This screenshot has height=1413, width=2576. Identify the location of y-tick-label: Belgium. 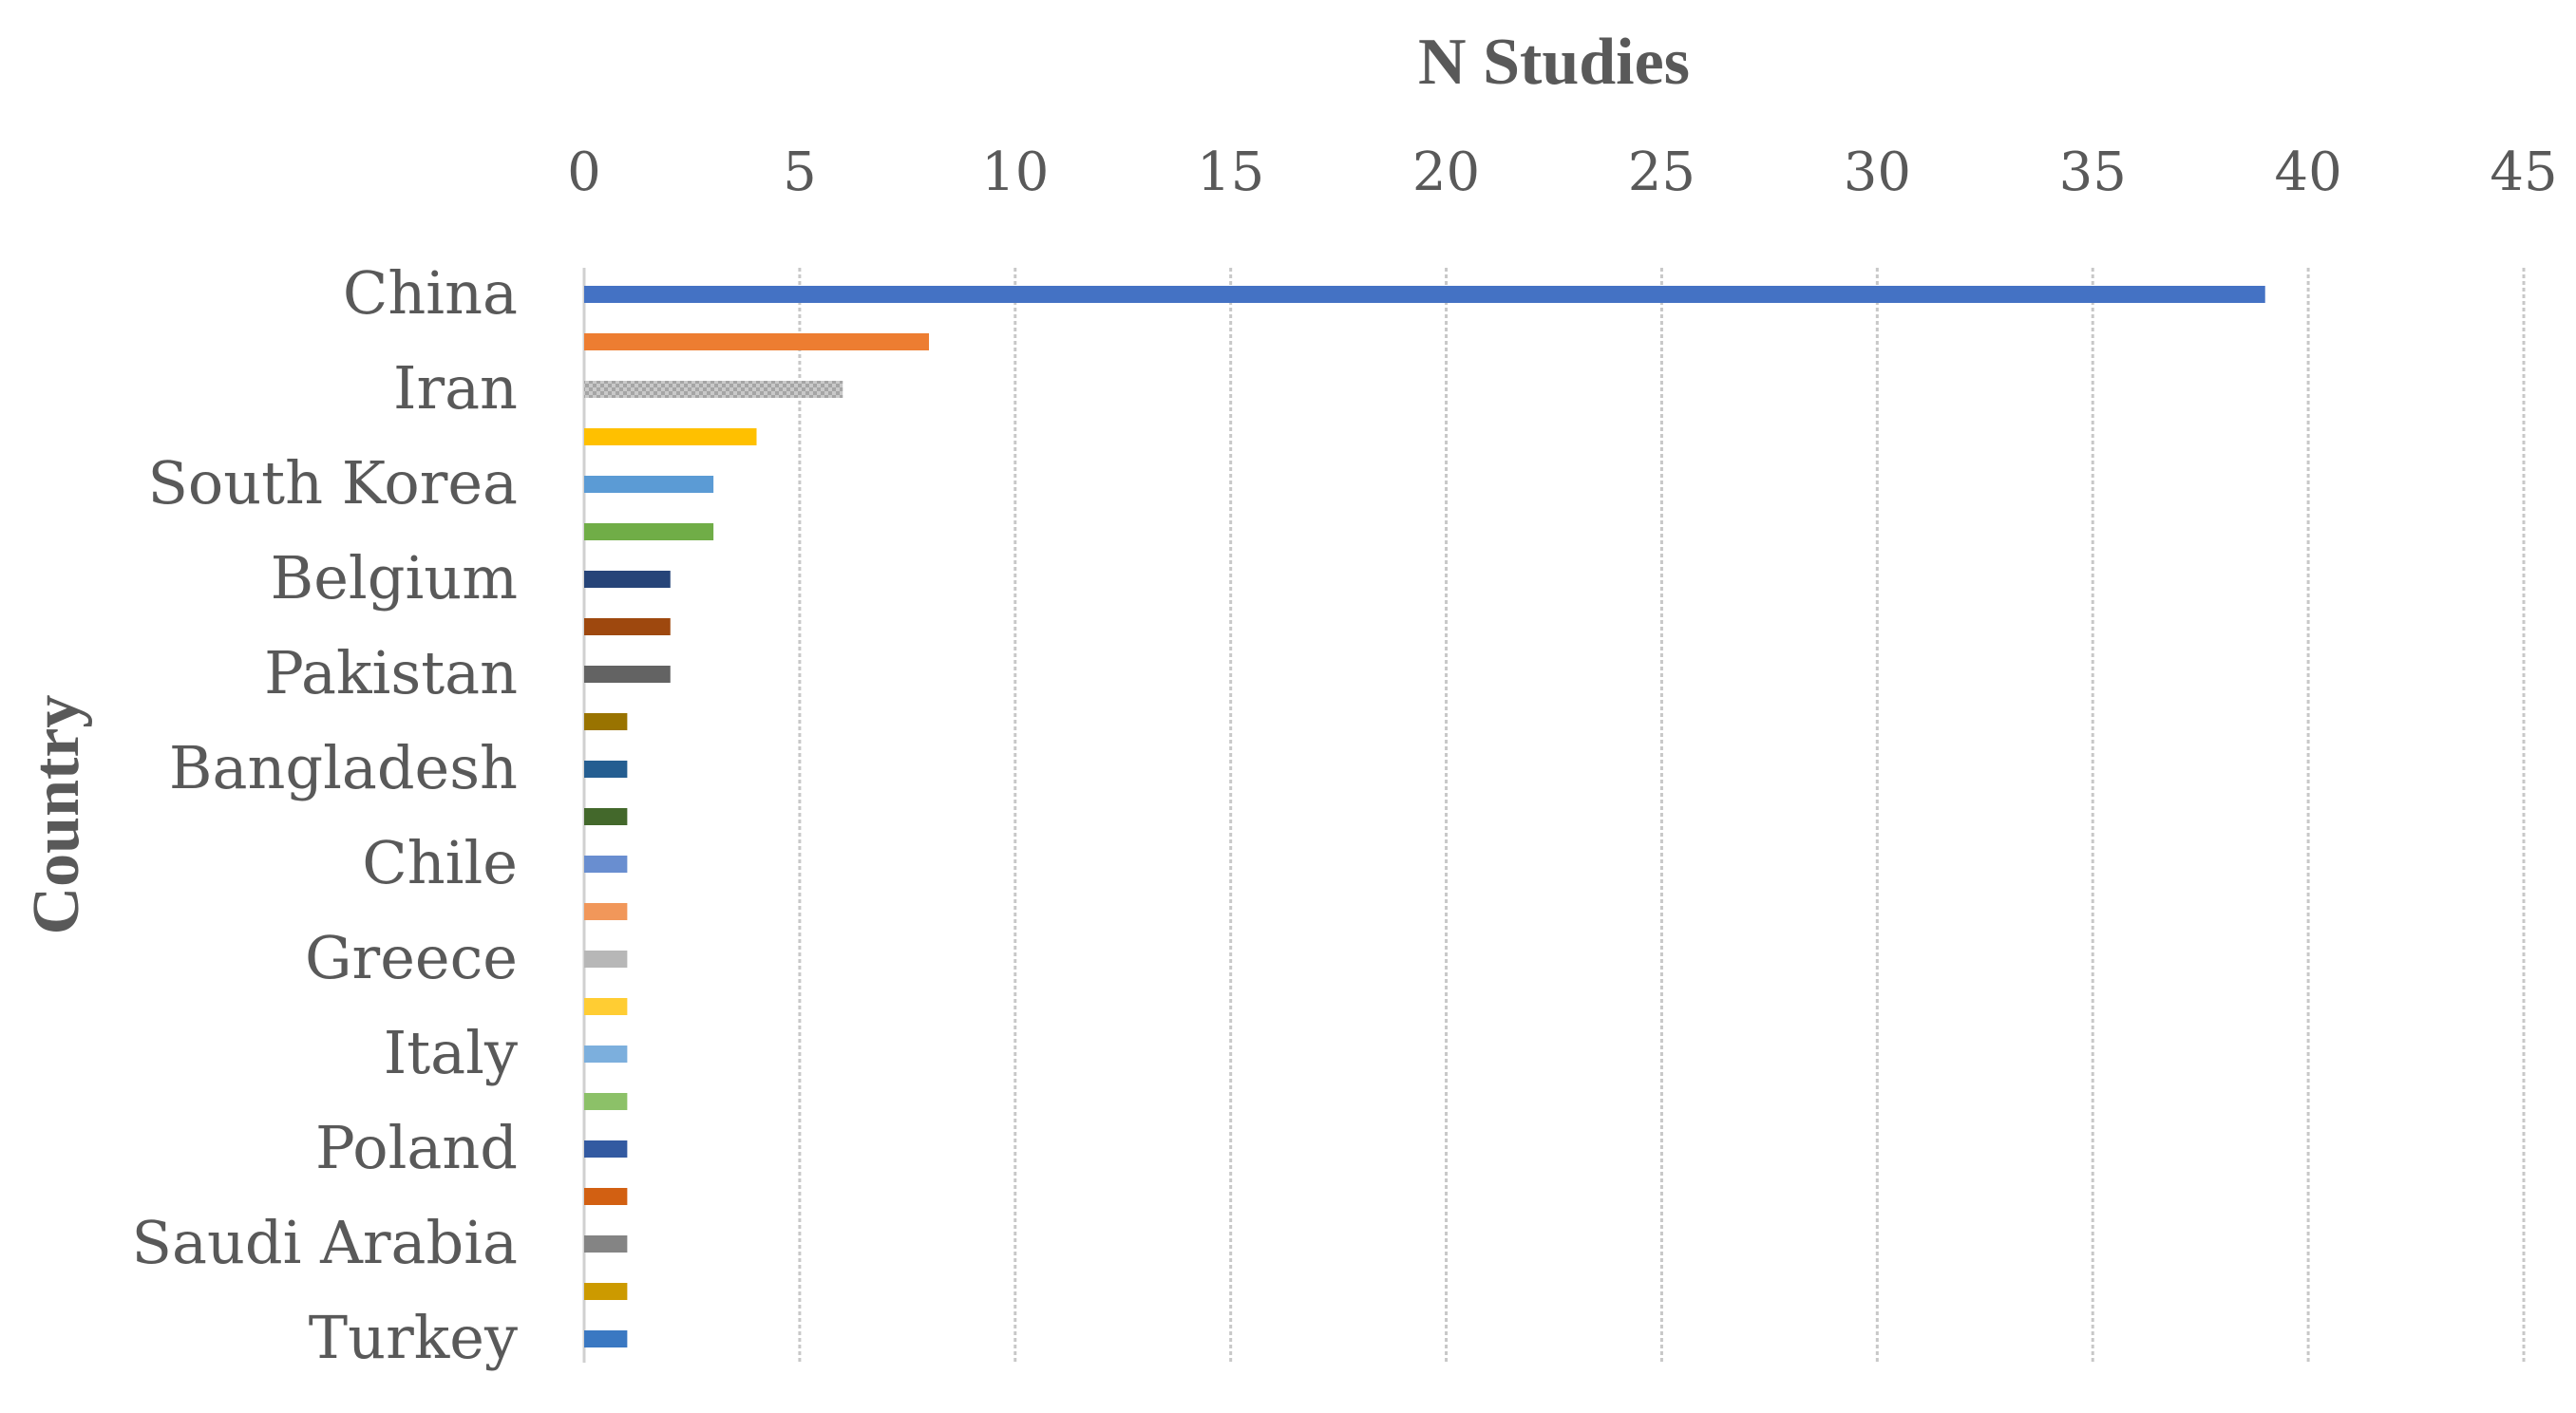
(394, 577).